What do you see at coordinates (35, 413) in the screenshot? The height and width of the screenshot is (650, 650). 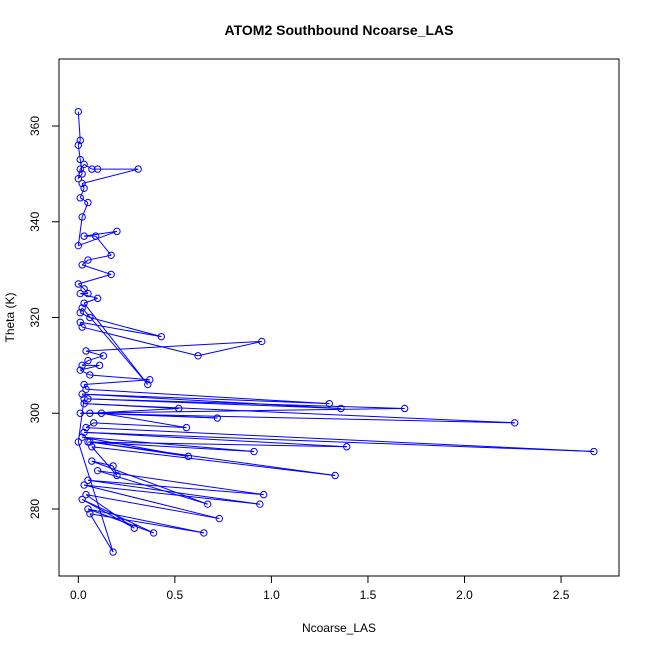 I see `y-tick-label: 300` at bounding box center [35, 413].